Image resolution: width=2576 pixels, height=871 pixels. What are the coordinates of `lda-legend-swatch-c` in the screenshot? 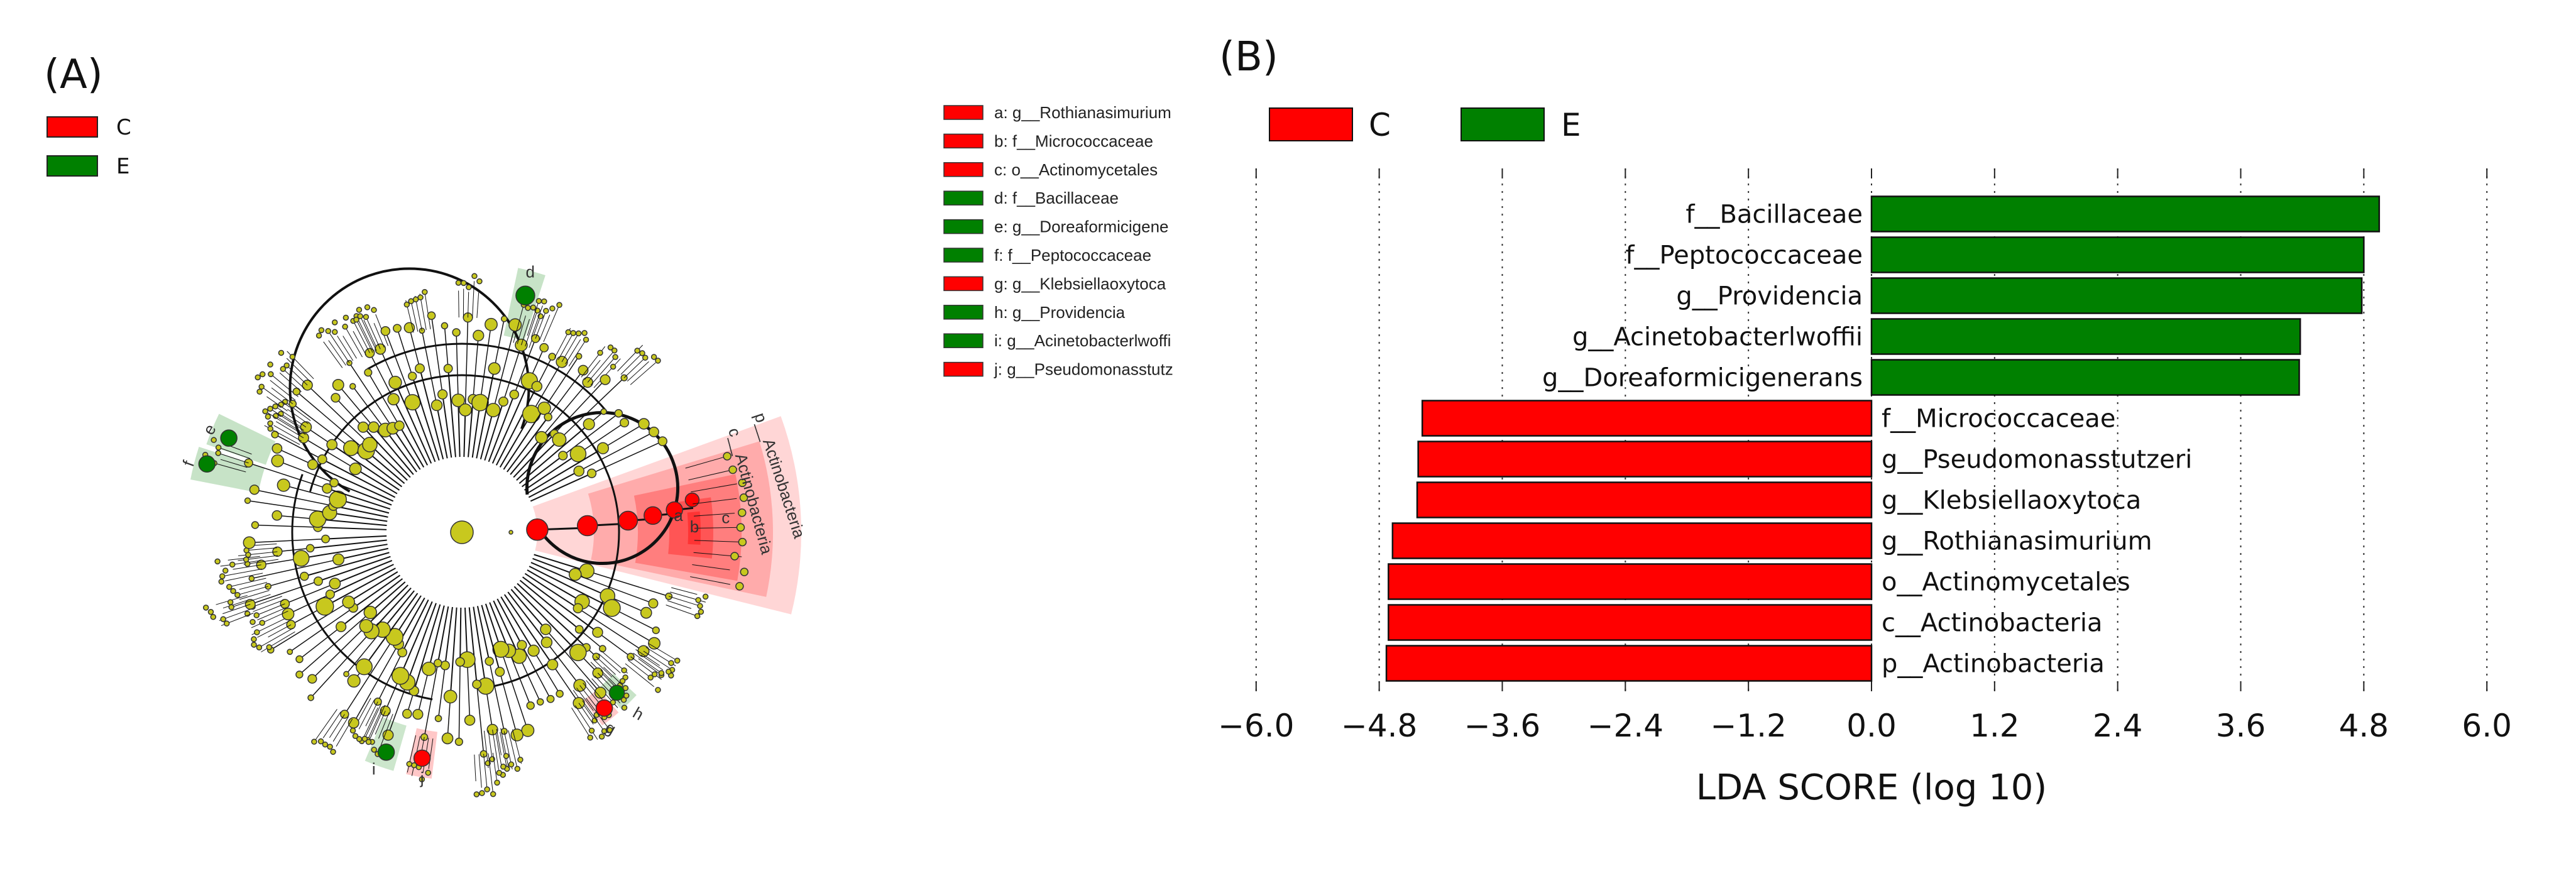 It's located at (1311, 124).